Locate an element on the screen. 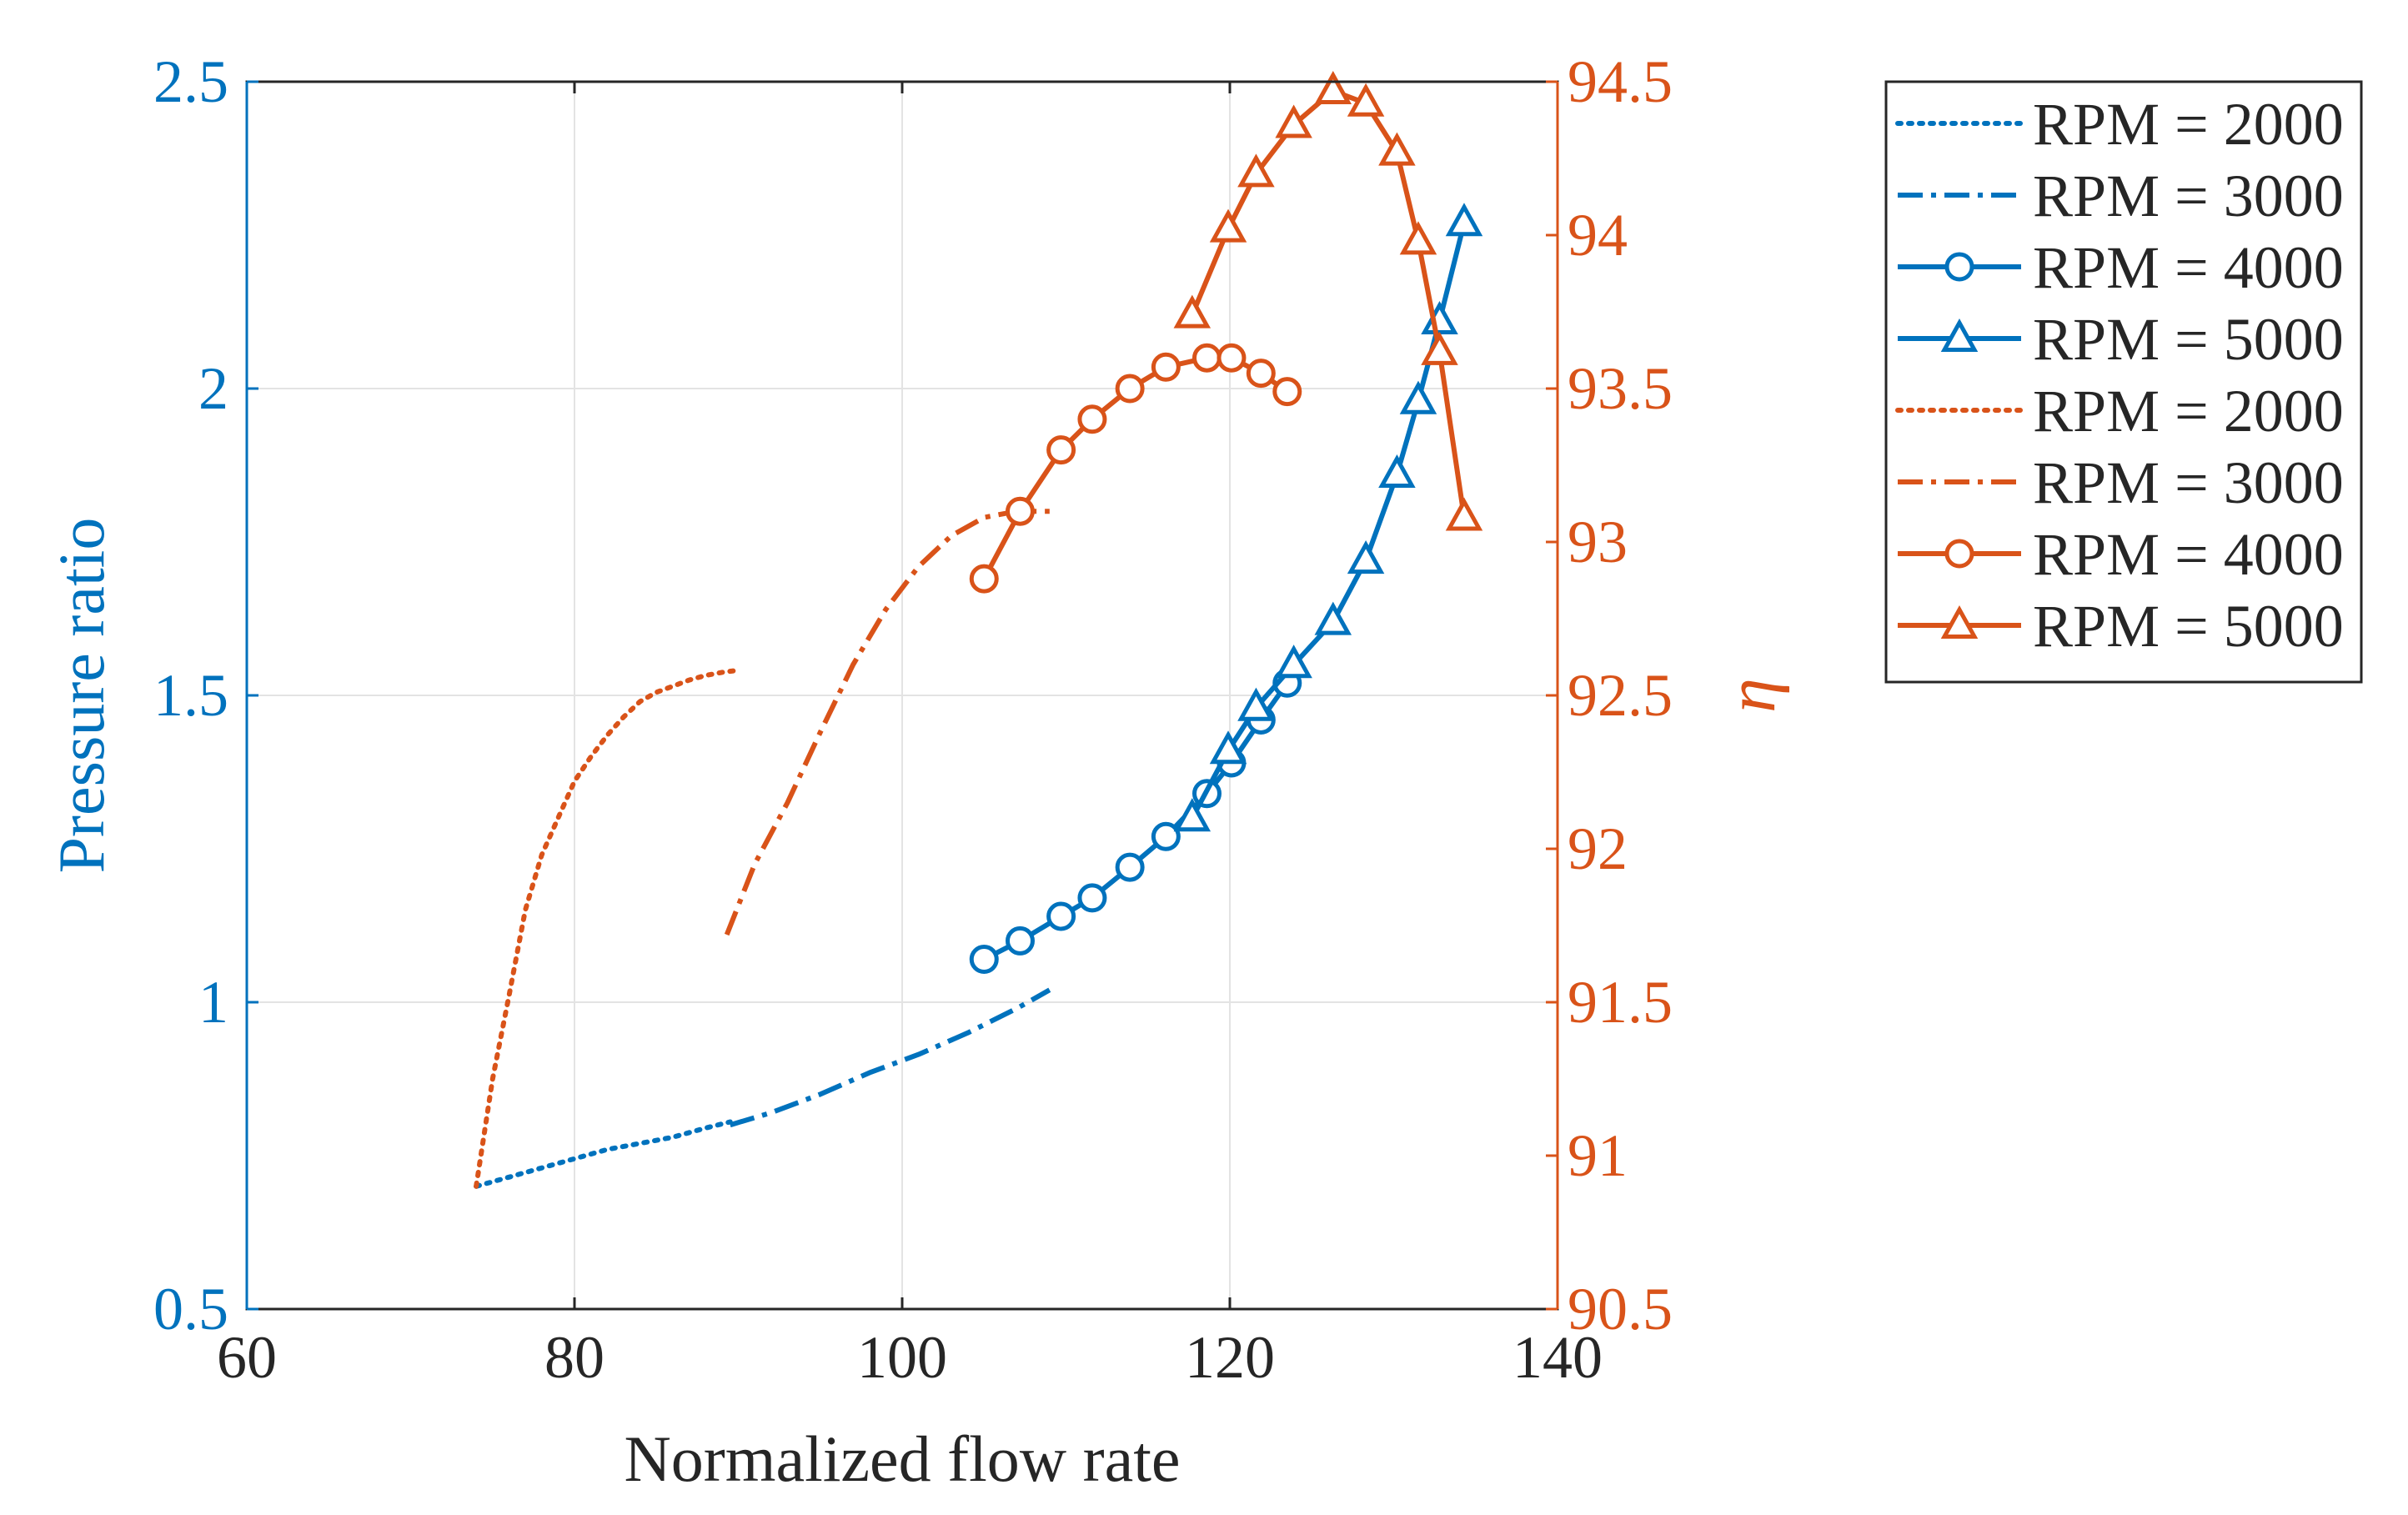 The image size is (2408, 1515). x-tick-label: 80 is located at coordinates (574, 1358).